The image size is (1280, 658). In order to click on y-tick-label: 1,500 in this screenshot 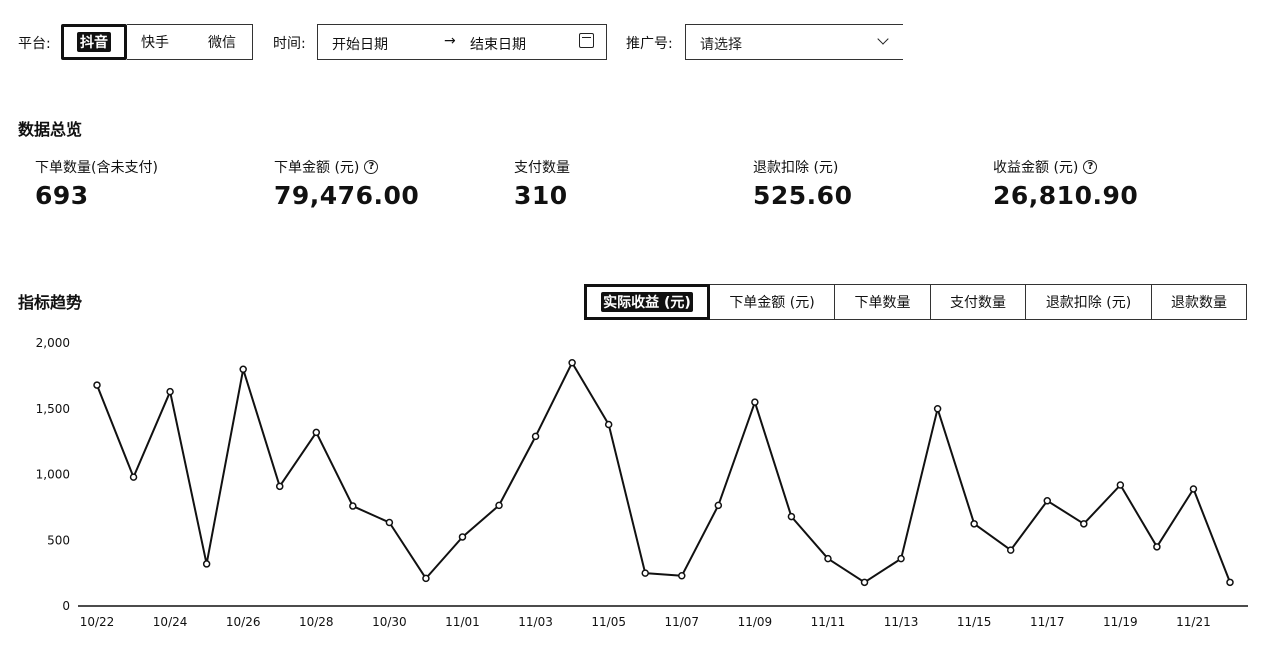, I will do `click(53, 409)`.